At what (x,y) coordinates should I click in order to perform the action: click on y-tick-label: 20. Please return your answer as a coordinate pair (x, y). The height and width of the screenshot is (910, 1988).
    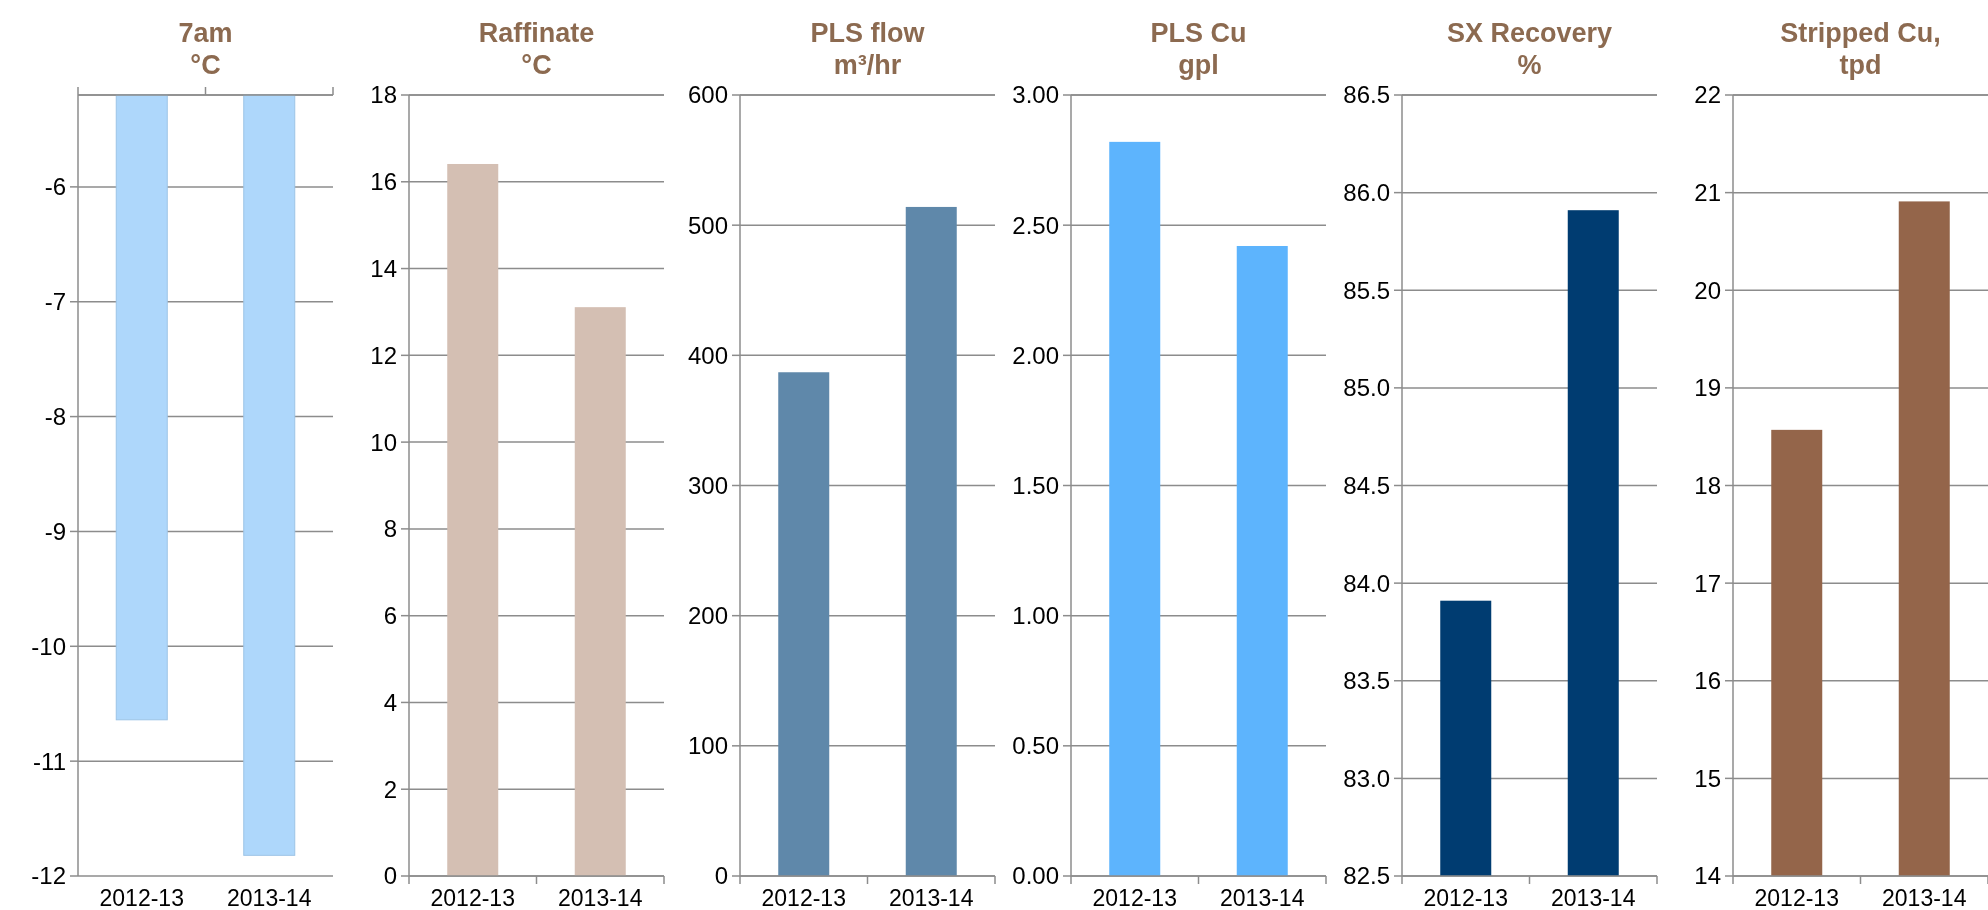
    Looking at the image, I should click on (1707, 290).